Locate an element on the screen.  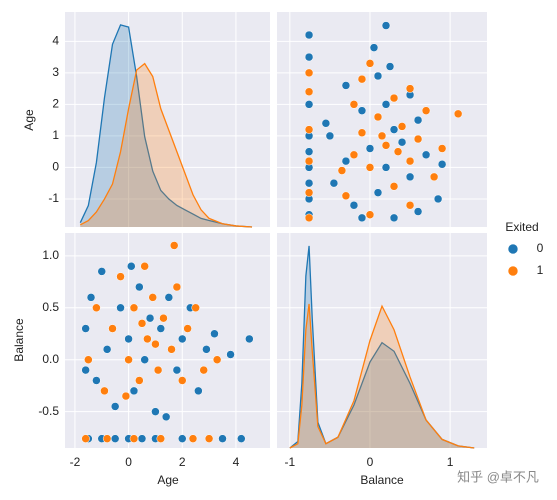
y-tick-label: -0.5 is located at coordinates (48, 411).